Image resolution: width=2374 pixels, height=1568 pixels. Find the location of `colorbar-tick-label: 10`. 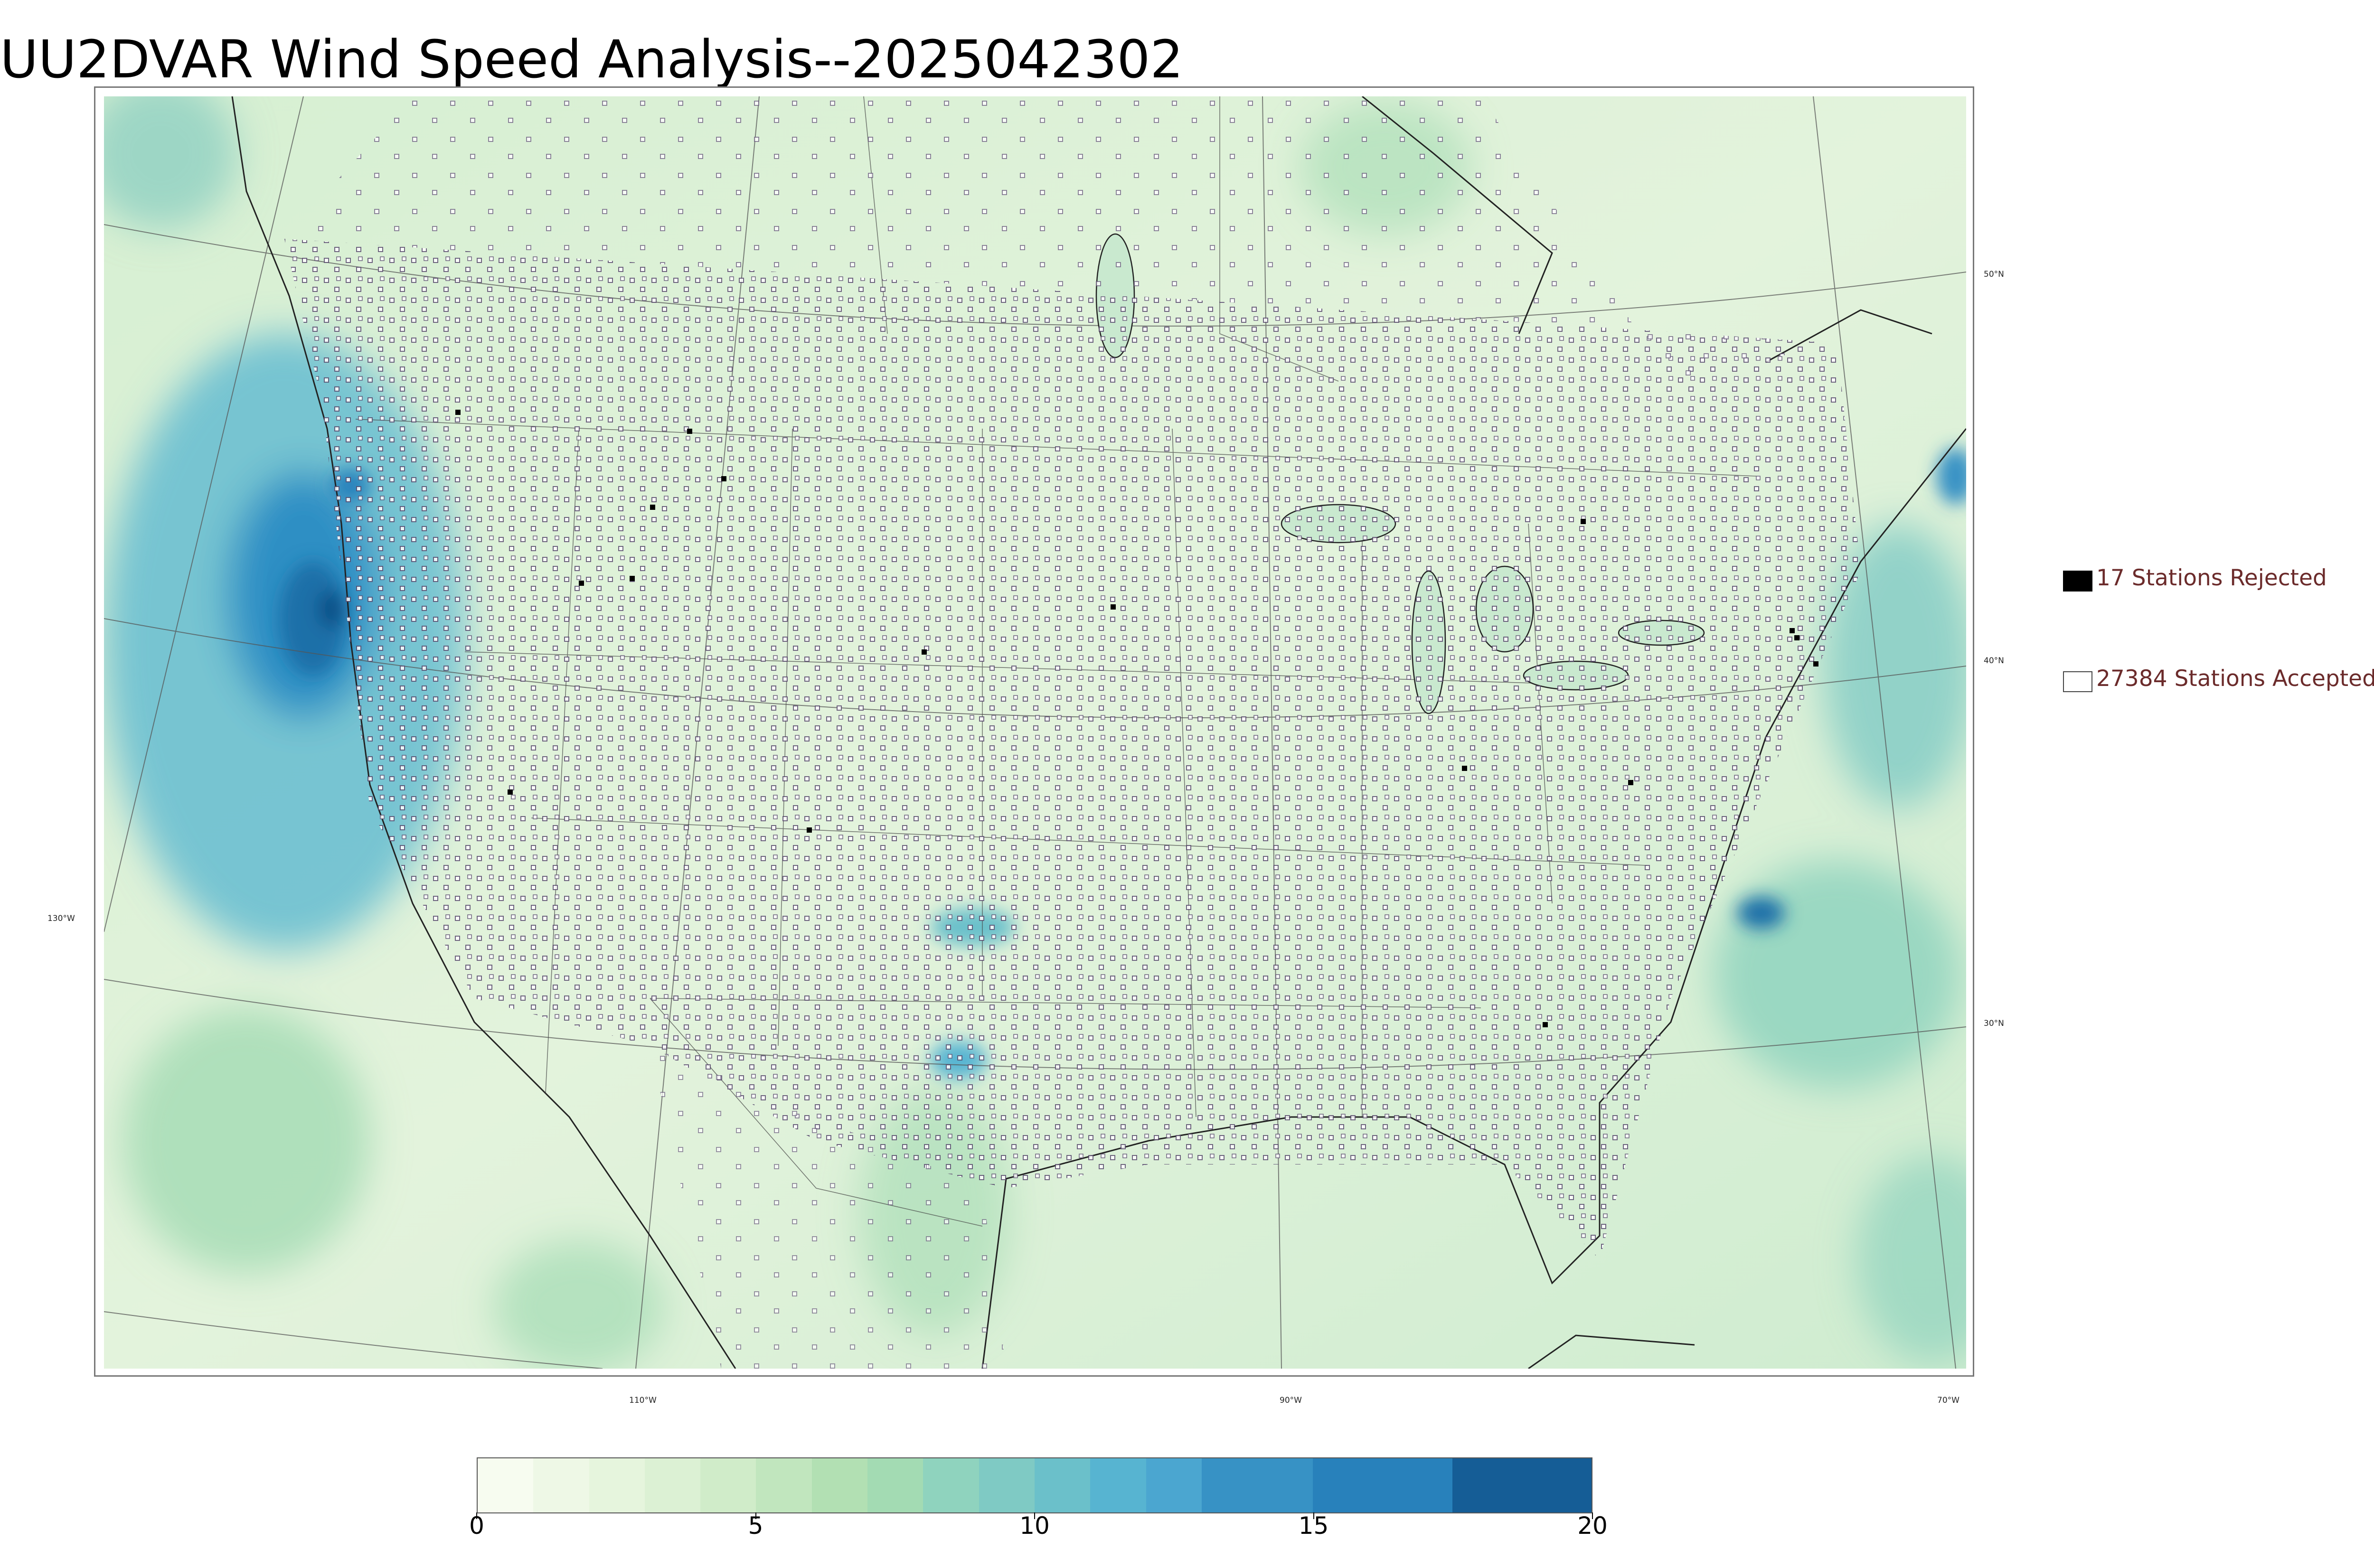

colorbar-tick-label: 10 is located at coordinates (1034, 1526).